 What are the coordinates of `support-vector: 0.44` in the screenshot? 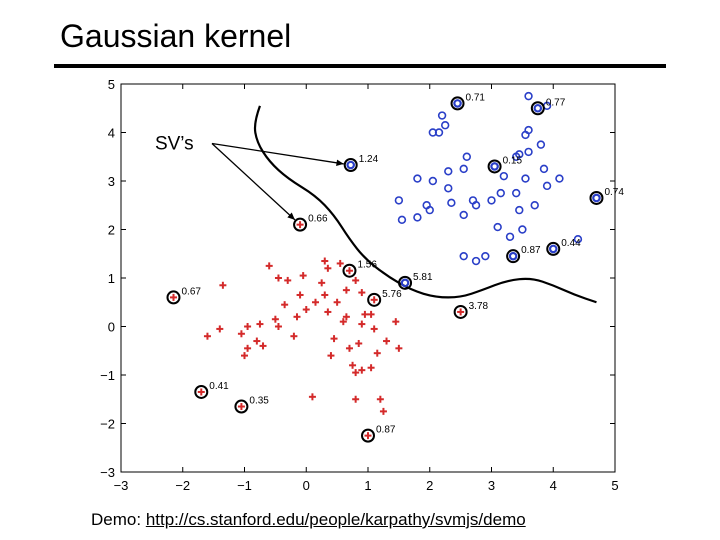 It's located at (563, 247).